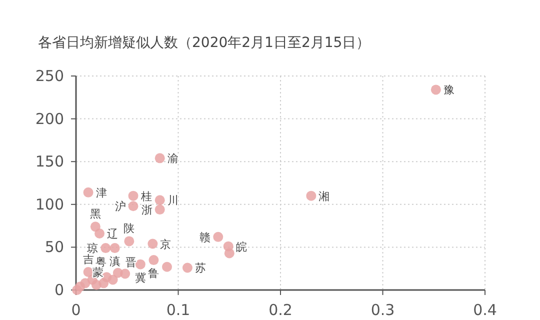 Image resolution: width=540 pixels, height=320 pixels. Describe the element at coordinates (485, 310) in the screenshot. I see `x-tick-label: 0.4` at that location.